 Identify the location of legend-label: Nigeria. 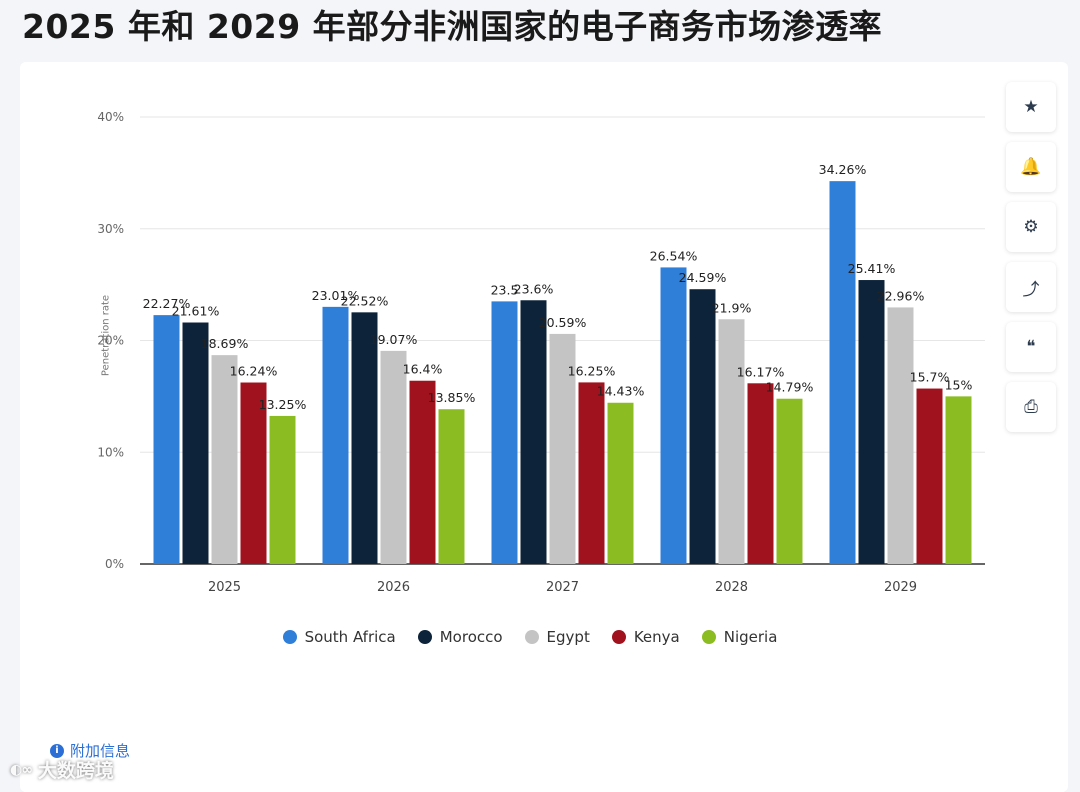
(750, 637).